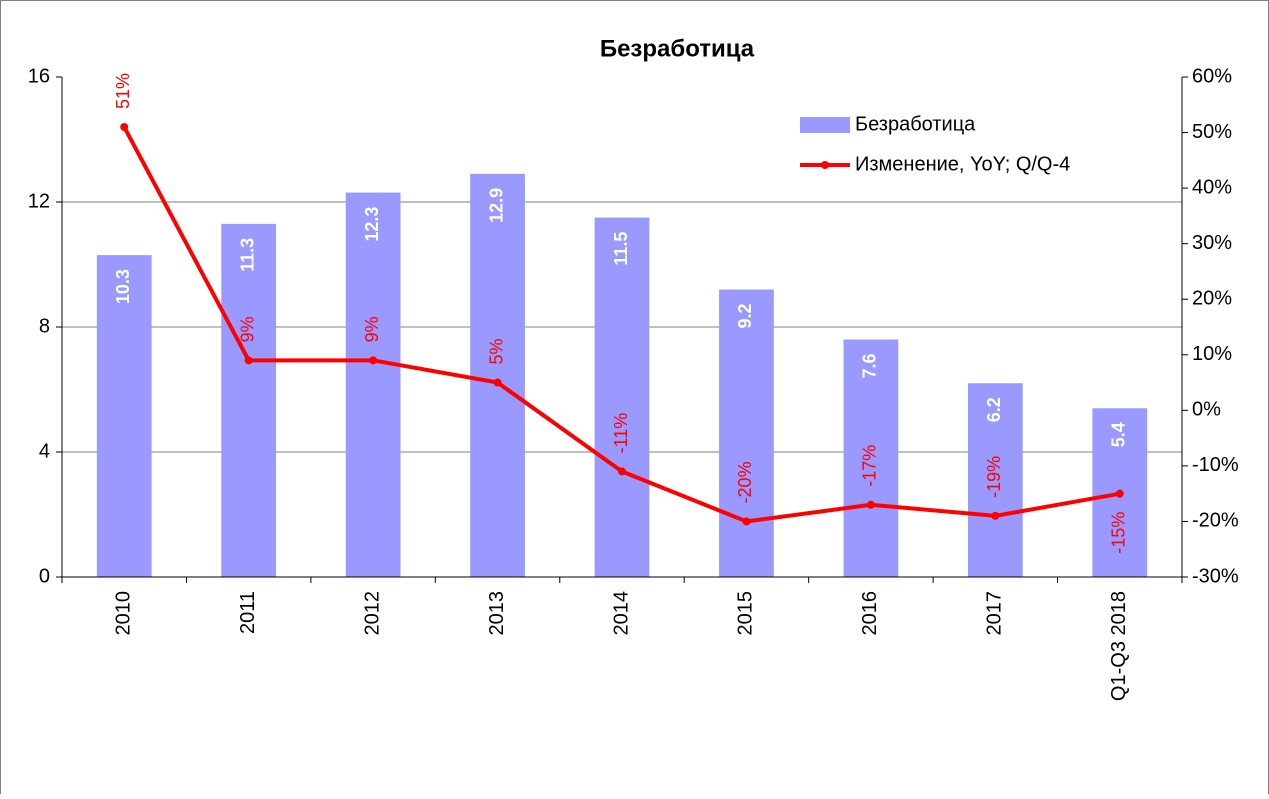 The width and height of the screenshot is (1269, 799). What do you see at coordinates (1212, 132) in the screenshot?
I see `y2-tick-label: 50%` at bounding box center [1212, 132].